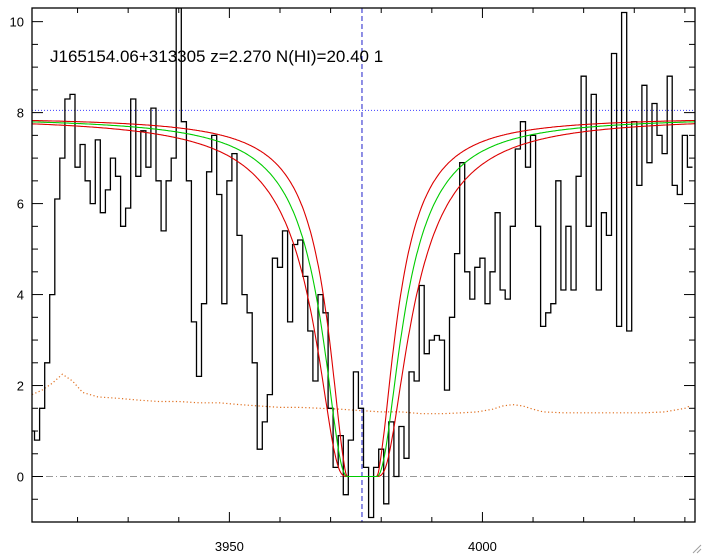 The image size is (704, 556). Describe the element at coordinates (20, 204) in the screenshot. I see `y-tick-label: 6` at that location.